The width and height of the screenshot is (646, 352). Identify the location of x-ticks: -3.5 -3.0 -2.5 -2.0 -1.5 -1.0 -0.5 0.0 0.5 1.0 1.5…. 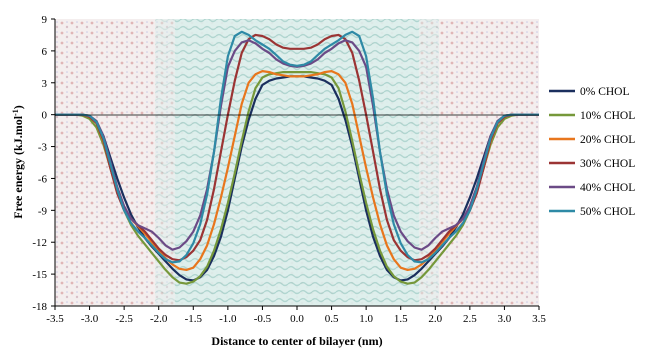
(296, 315).